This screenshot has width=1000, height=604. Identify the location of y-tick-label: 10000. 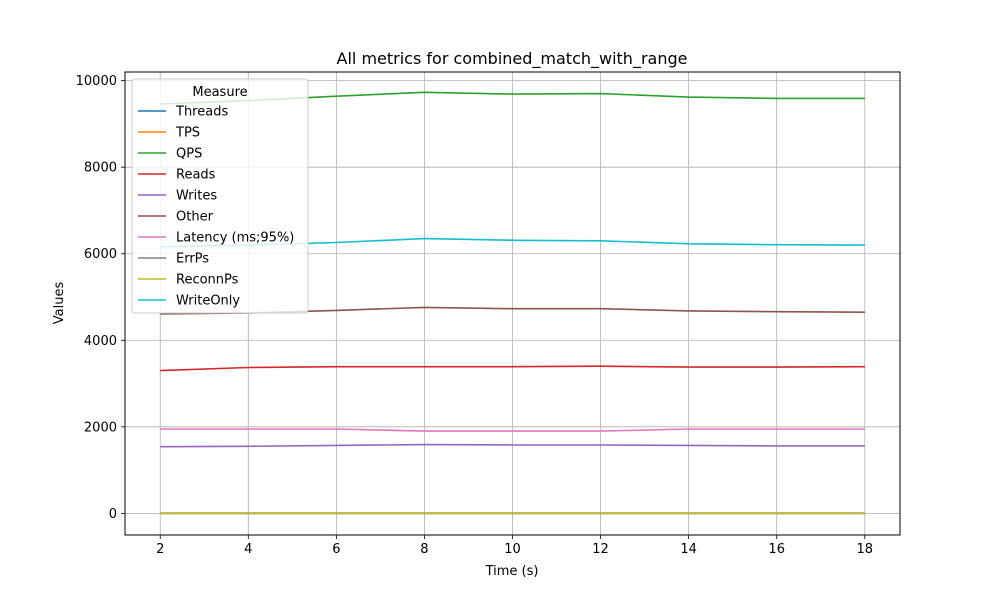
(96, 81).